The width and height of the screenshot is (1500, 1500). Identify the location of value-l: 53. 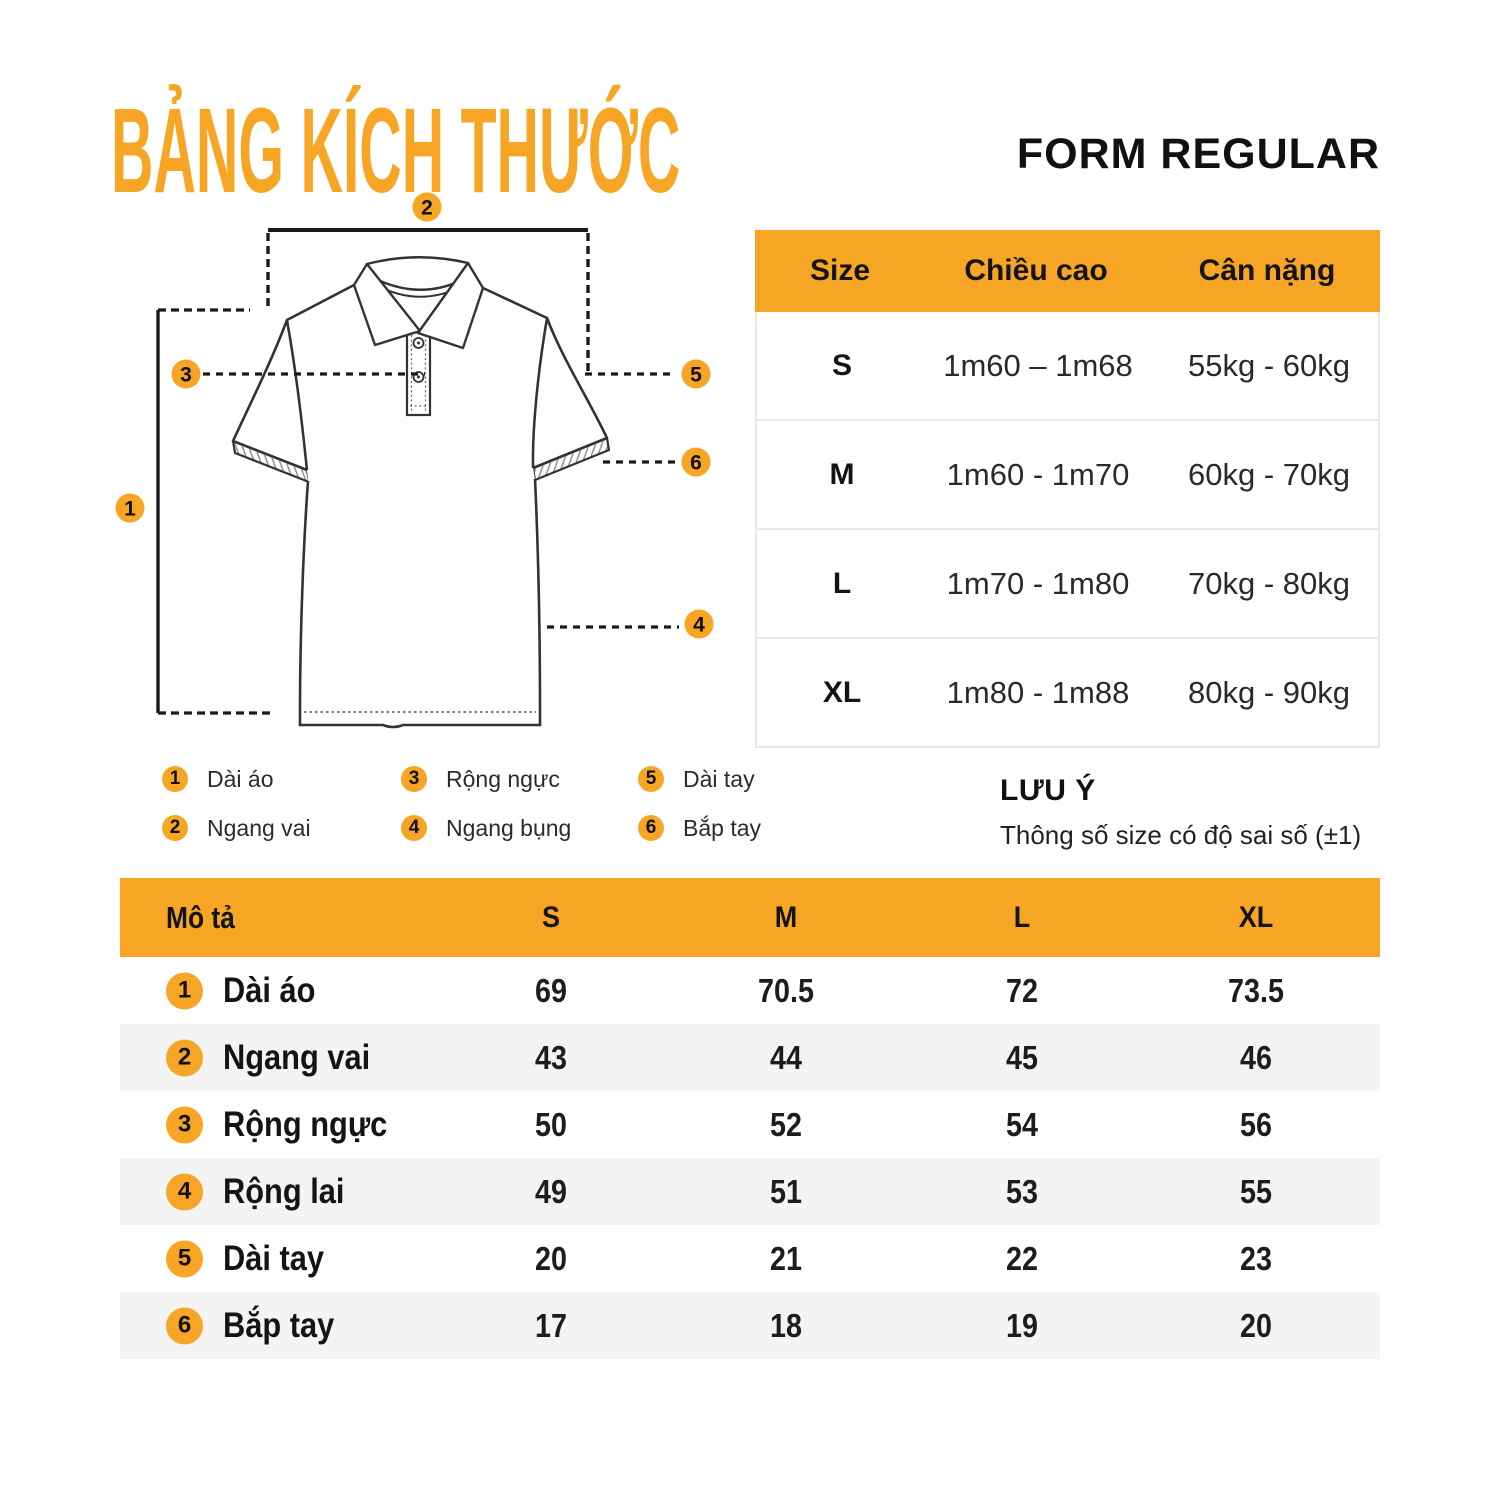
(1022, 1191).